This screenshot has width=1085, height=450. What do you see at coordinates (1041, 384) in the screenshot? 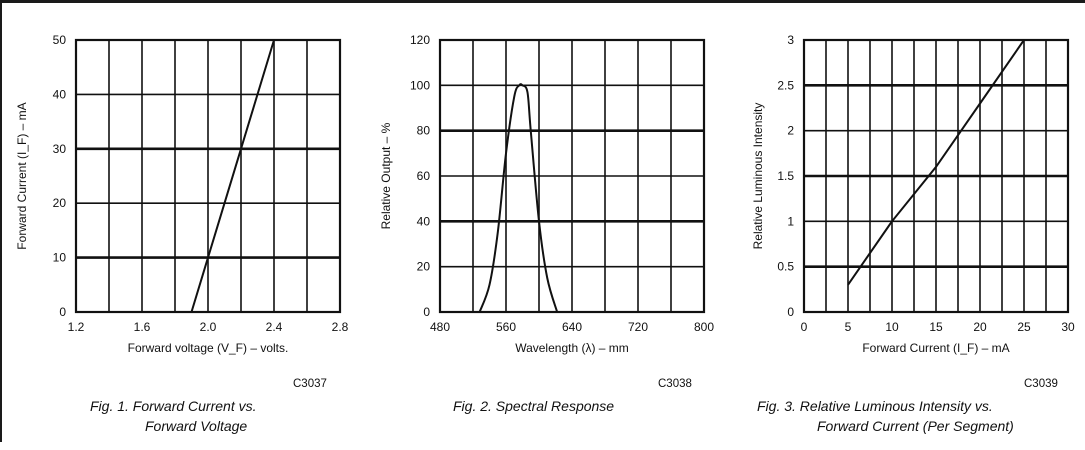
I see `figure-code: C3039` at bounding box center [1041, 384].